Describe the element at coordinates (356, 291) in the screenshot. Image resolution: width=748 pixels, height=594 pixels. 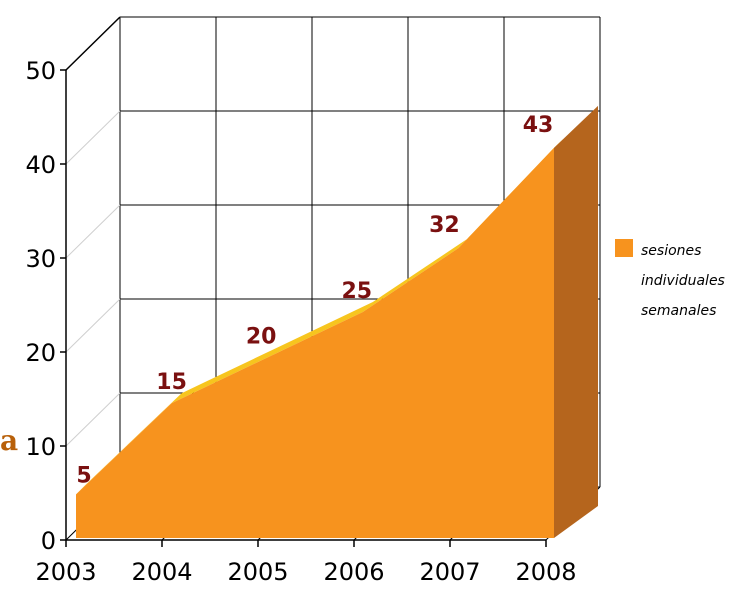
I see `data-label: 25` at that location.